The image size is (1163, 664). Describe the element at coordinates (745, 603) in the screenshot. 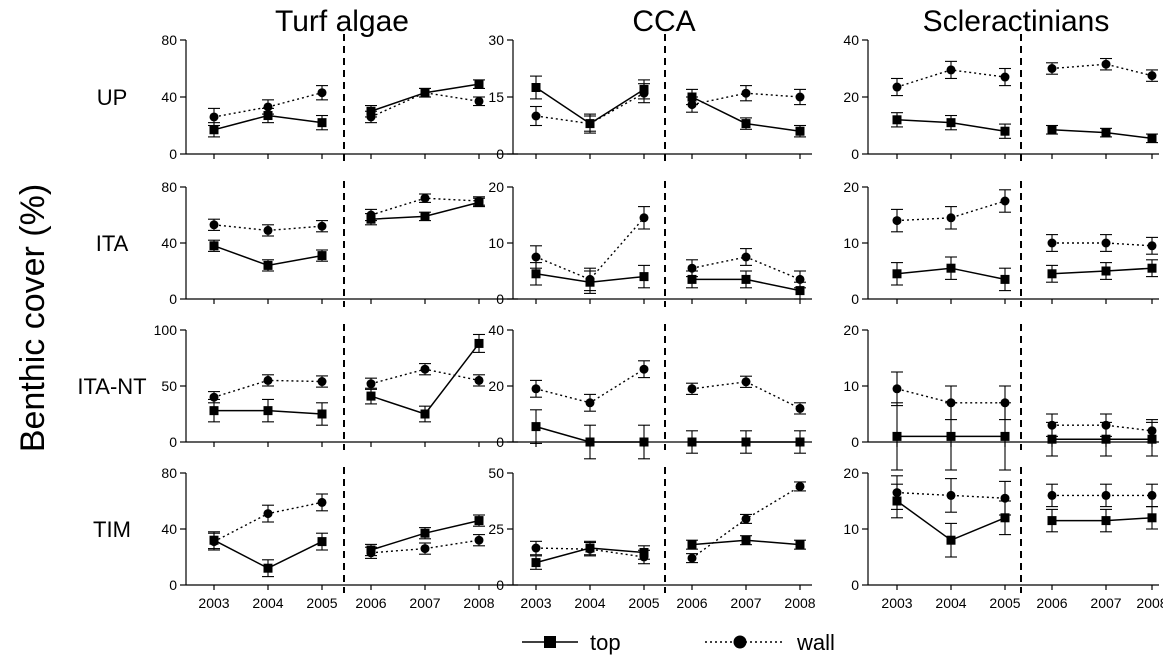

I see `x-tick-label-2007: 2007` at that location.